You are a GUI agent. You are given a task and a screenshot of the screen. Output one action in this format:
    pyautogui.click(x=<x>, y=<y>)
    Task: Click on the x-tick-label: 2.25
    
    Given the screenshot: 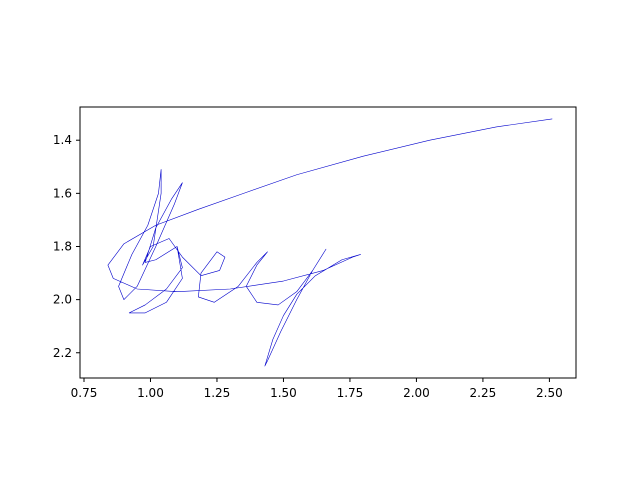 What is the action you would take?
    pyautogui.click(x=483, y=393)
    